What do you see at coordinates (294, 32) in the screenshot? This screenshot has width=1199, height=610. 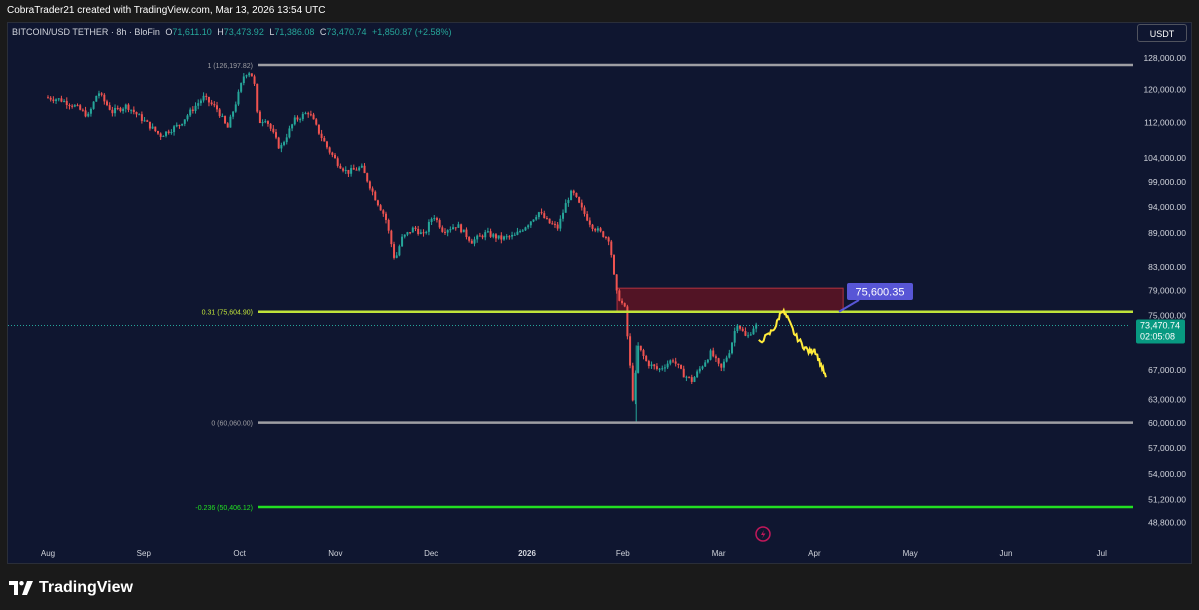 I see `legend-low: 71,386.08` at bounding box center [294, 32].